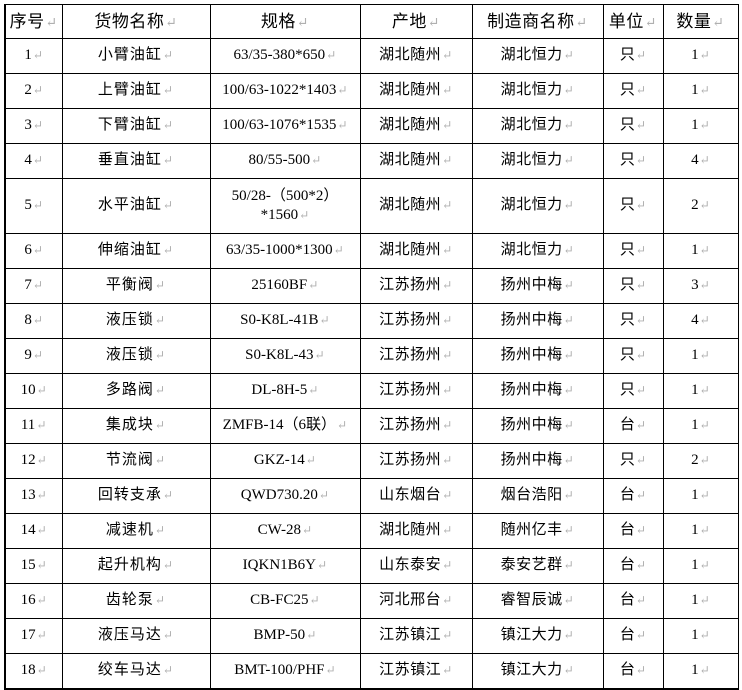  Describe the element at coordinates (537, 601) in the screenshot. I see `cell-maker: 睿智辰诚↵` at that location.